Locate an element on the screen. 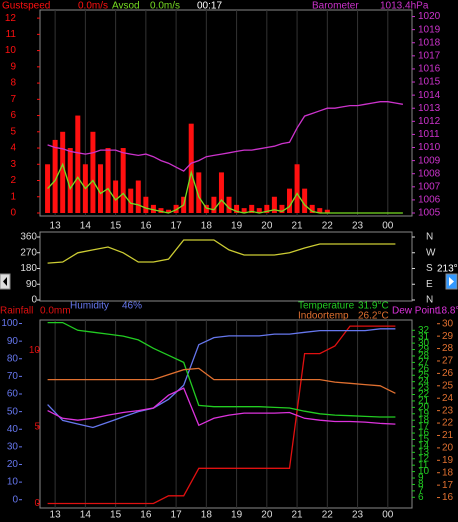  x-tick-label: 16 is located at coordinates (146, 226).